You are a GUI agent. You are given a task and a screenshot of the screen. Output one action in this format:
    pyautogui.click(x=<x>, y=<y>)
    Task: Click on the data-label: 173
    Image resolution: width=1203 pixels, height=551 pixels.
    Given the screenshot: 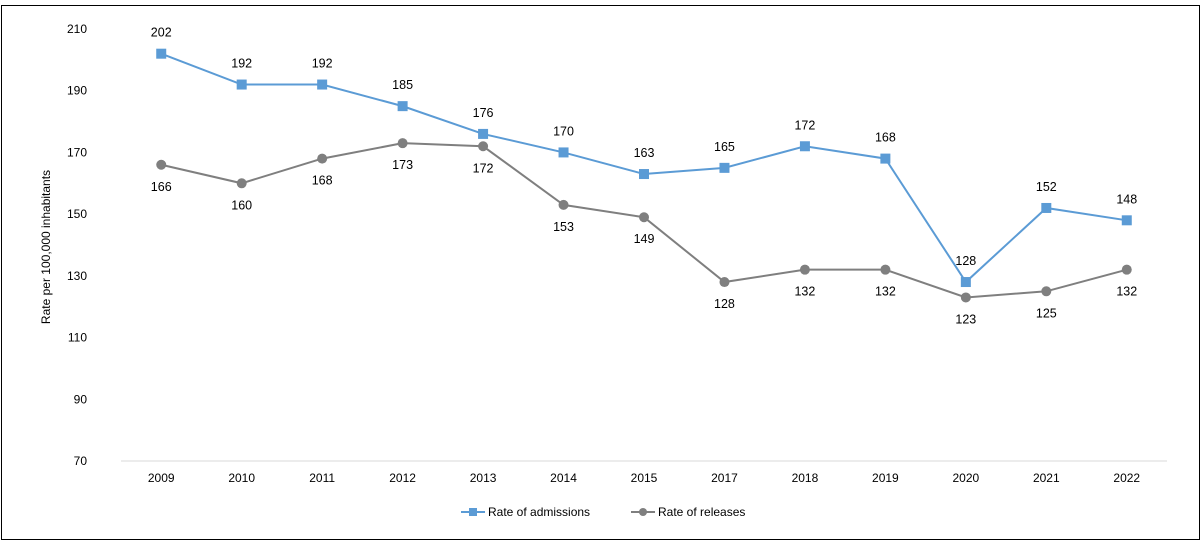 What is the action you would take?
    pyautogui.click(x=402, y=165)
    